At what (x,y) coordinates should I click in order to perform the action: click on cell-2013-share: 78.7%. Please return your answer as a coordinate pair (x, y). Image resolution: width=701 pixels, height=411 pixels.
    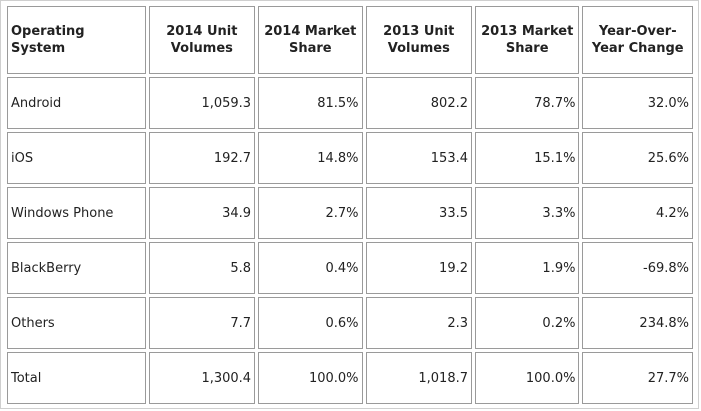
    Looking at the image, I should click on (527, 103).